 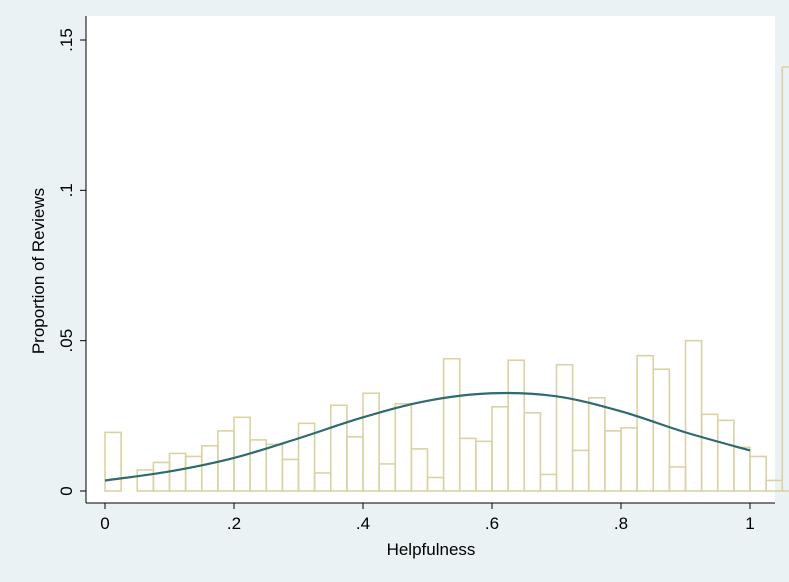 What do you see at coordinates (492, 523) in the screenshot?
I see `x-tick-label: .6` at bounding box center [492, 523].